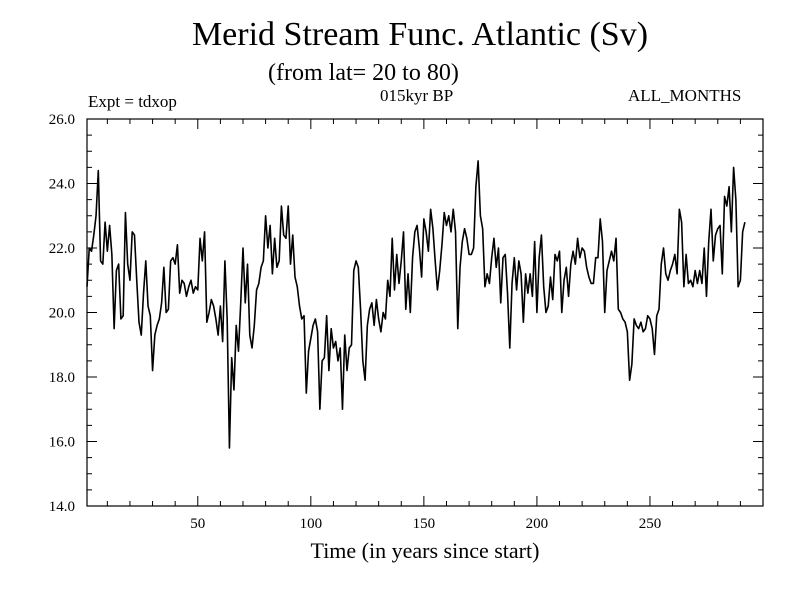 The height and width of the screenshot is (600, 800). I want to click on y-tick-label: 16.0, so click(62, 443).